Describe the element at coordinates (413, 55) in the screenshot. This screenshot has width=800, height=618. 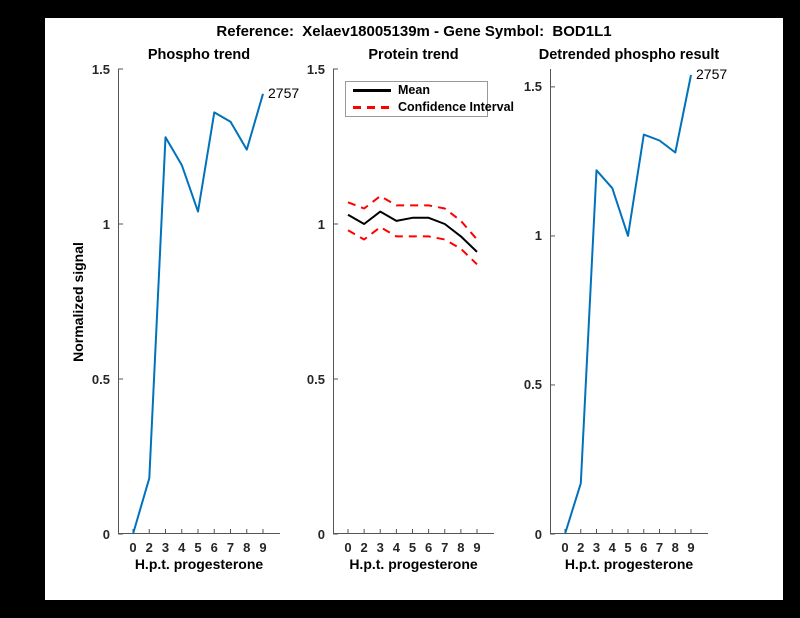
I see `chart-title-protein: Protein trend` at that location.